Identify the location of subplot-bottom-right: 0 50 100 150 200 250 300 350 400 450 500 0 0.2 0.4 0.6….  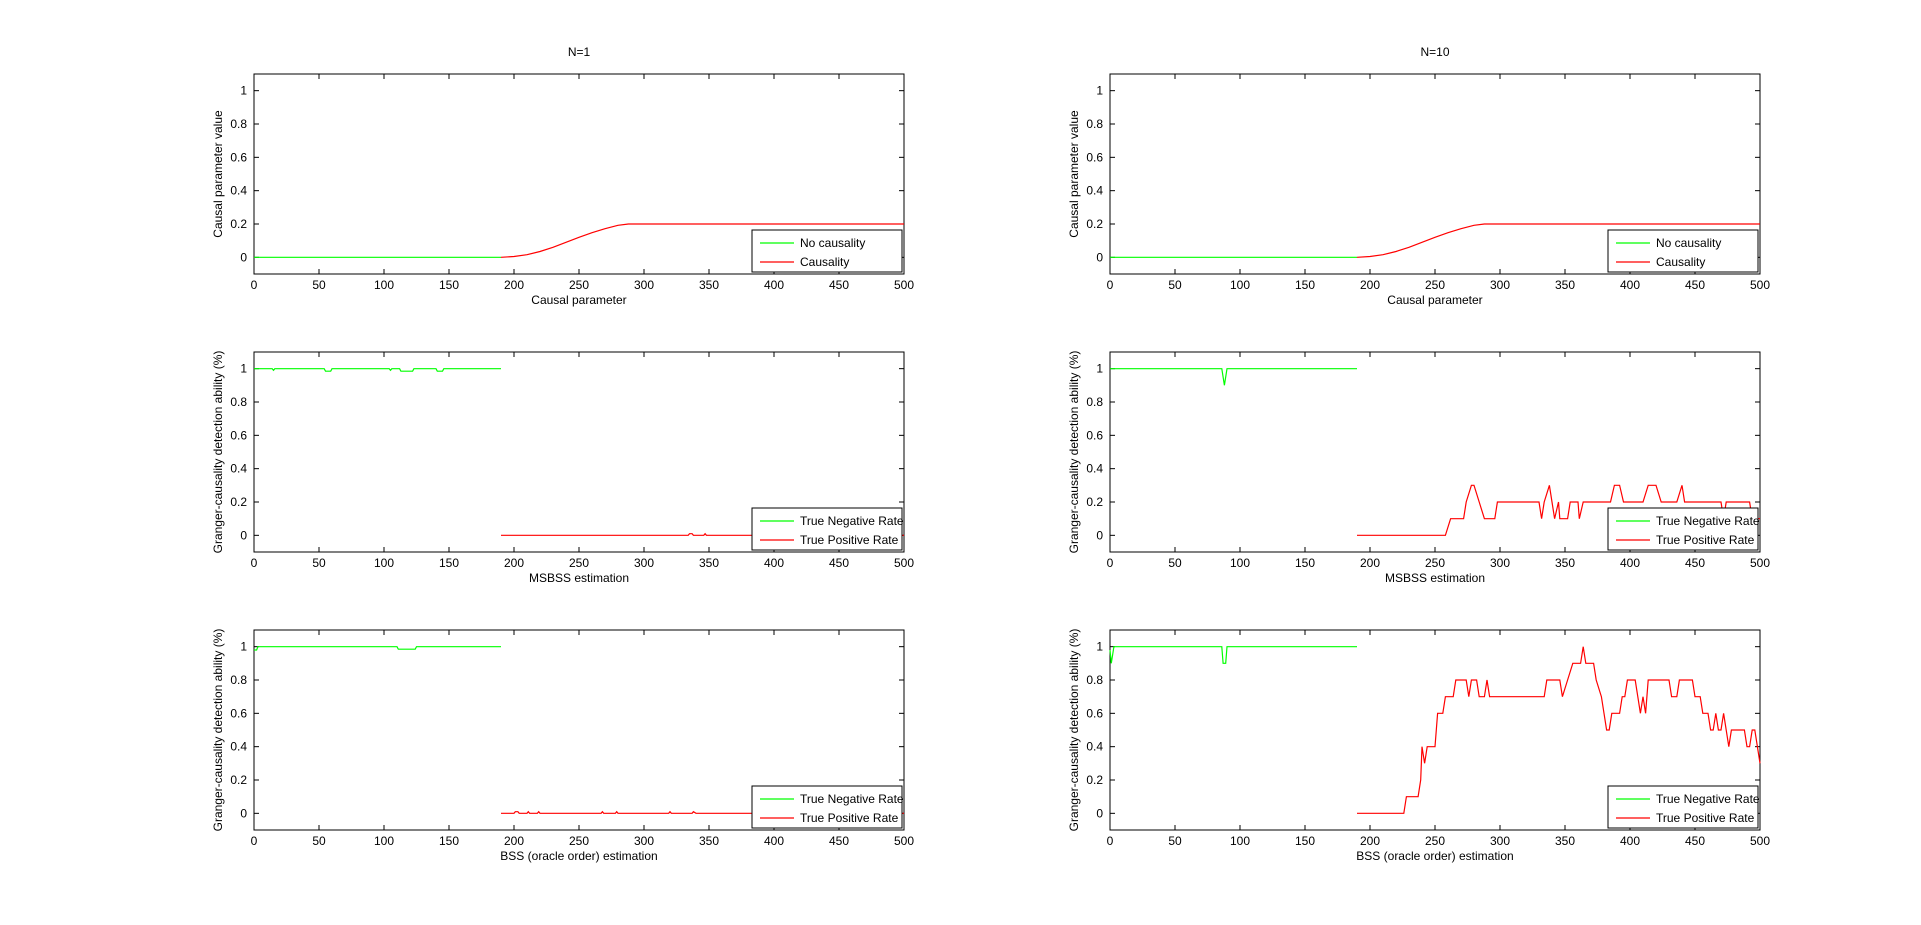
(1418, 746).